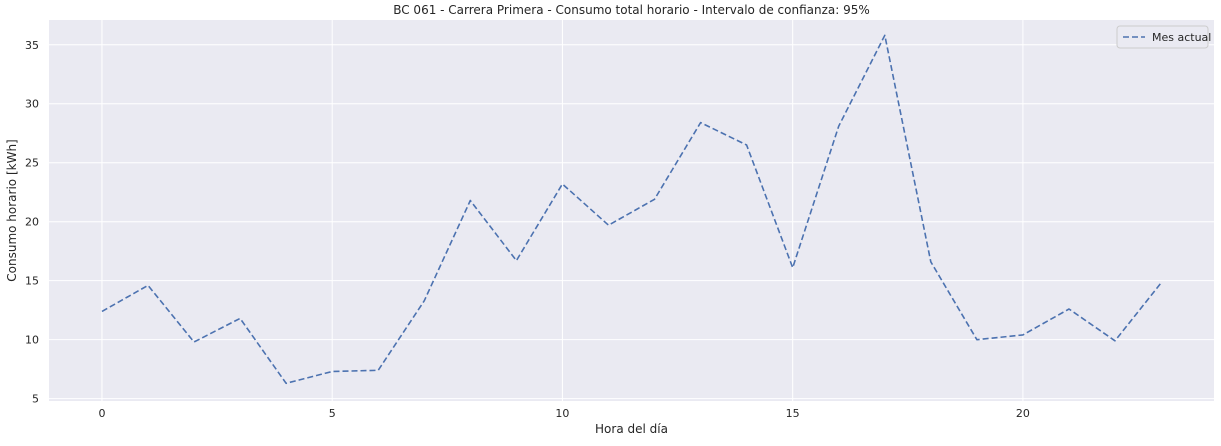  I want to click on y-tick-label: 20, so click(32, 222).